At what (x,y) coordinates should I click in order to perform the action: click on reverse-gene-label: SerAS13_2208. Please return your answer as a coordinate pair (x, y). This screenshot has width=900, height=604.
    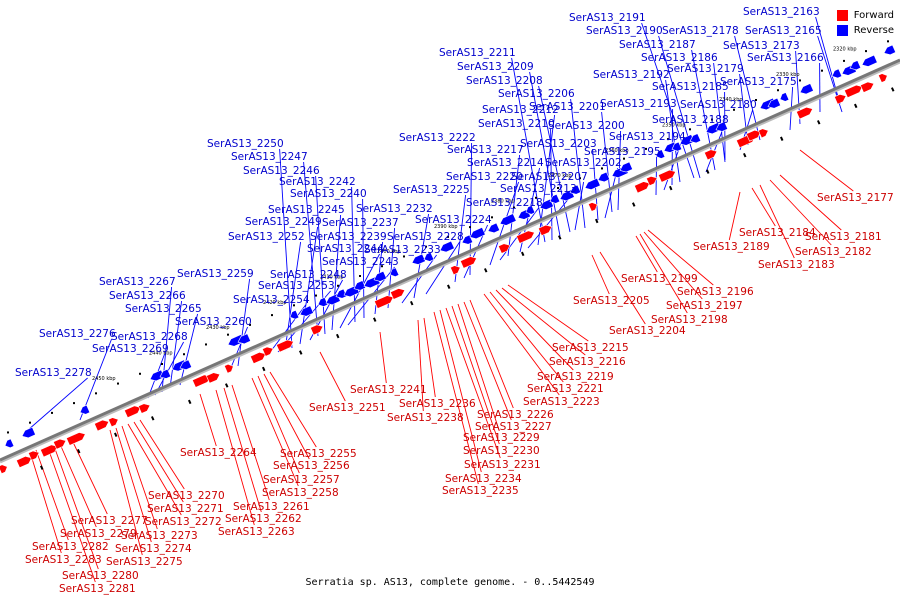
    Looking at the image, I should click on (504, 81).